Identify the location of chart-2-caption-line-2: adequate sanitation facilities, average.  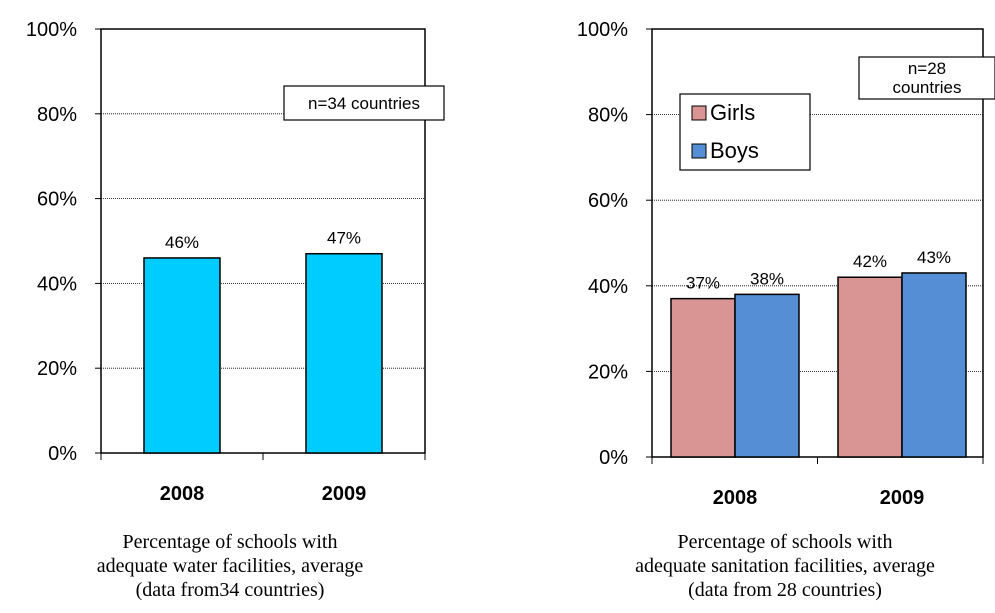
(785, 566).